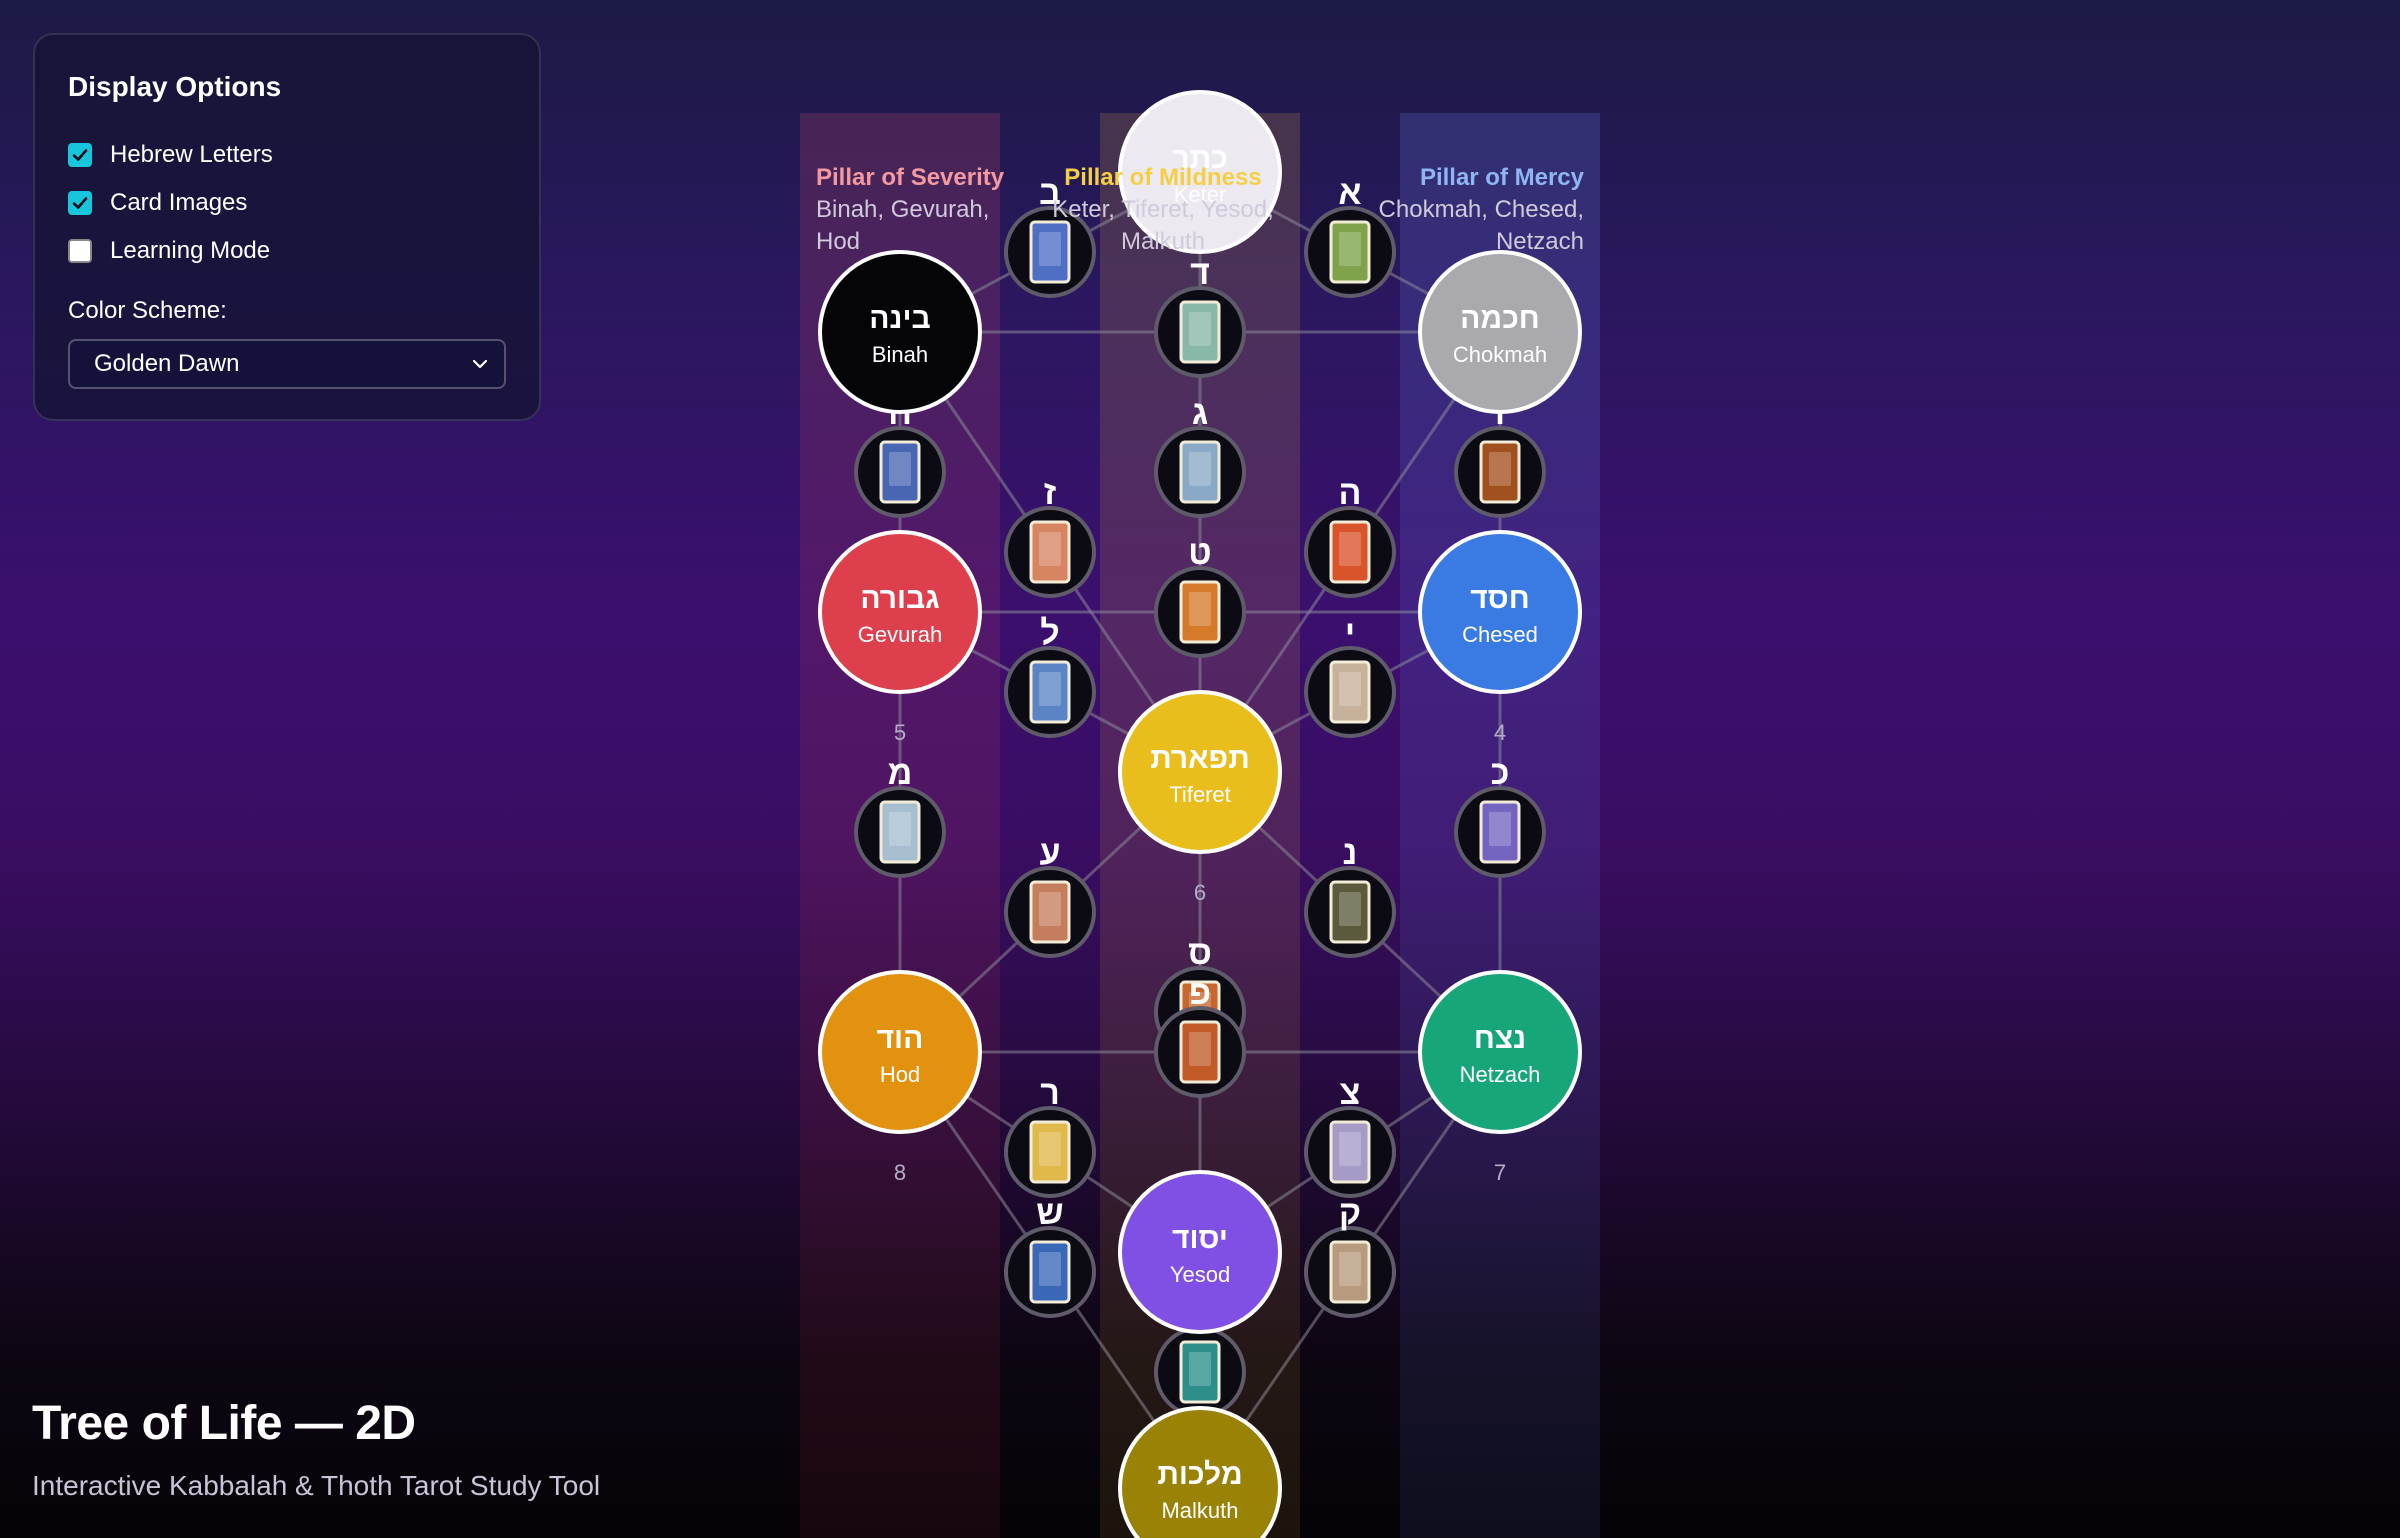 Image resolution: width=2400 pixels, height=1538 pixels. I want to click on sephira-keter: כתר Keter, so click(1200, 172).